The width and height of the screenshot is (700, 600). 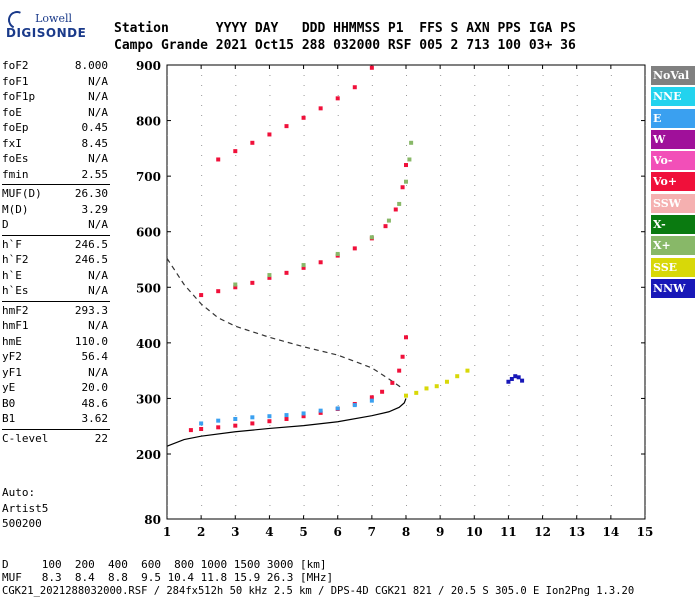 I want to click on param-label: yF2, so click(x=12, y=356).